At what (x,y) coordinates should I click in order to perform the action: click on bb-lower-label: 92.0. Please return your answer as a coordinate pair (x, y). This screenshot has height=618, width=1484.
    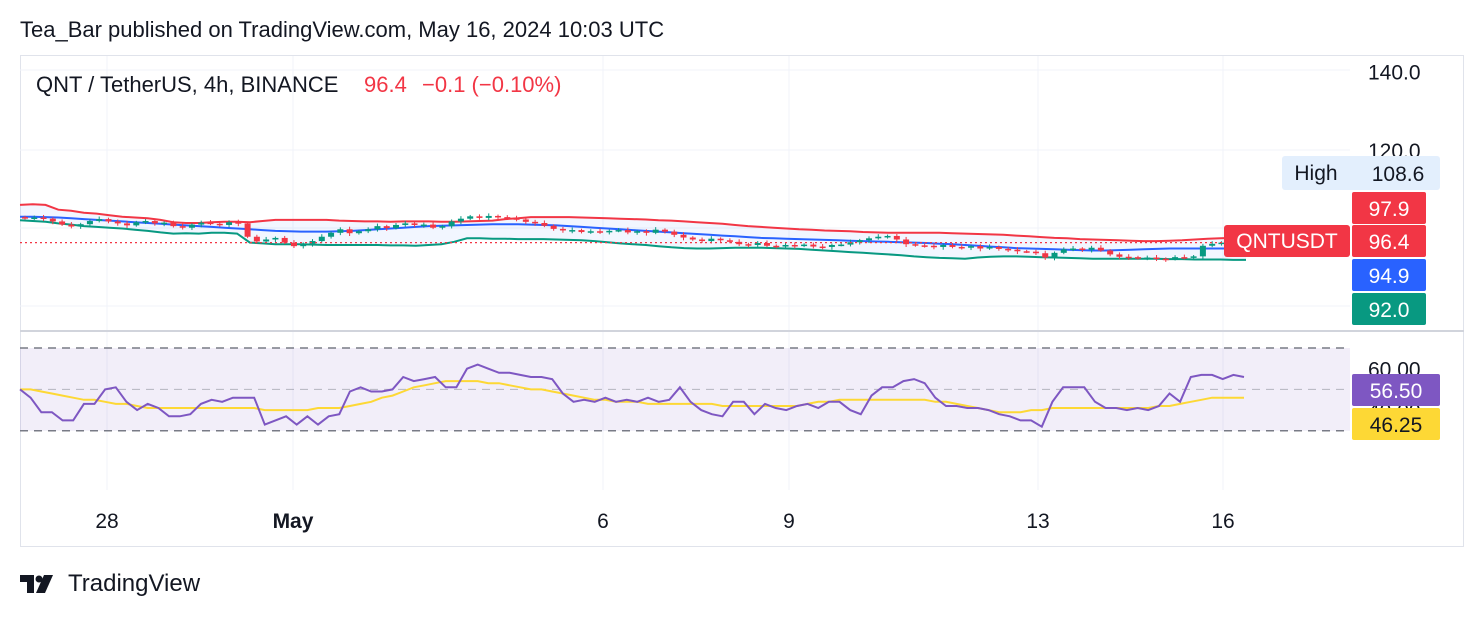
    Looking at the image, I should click on (1389, 310).